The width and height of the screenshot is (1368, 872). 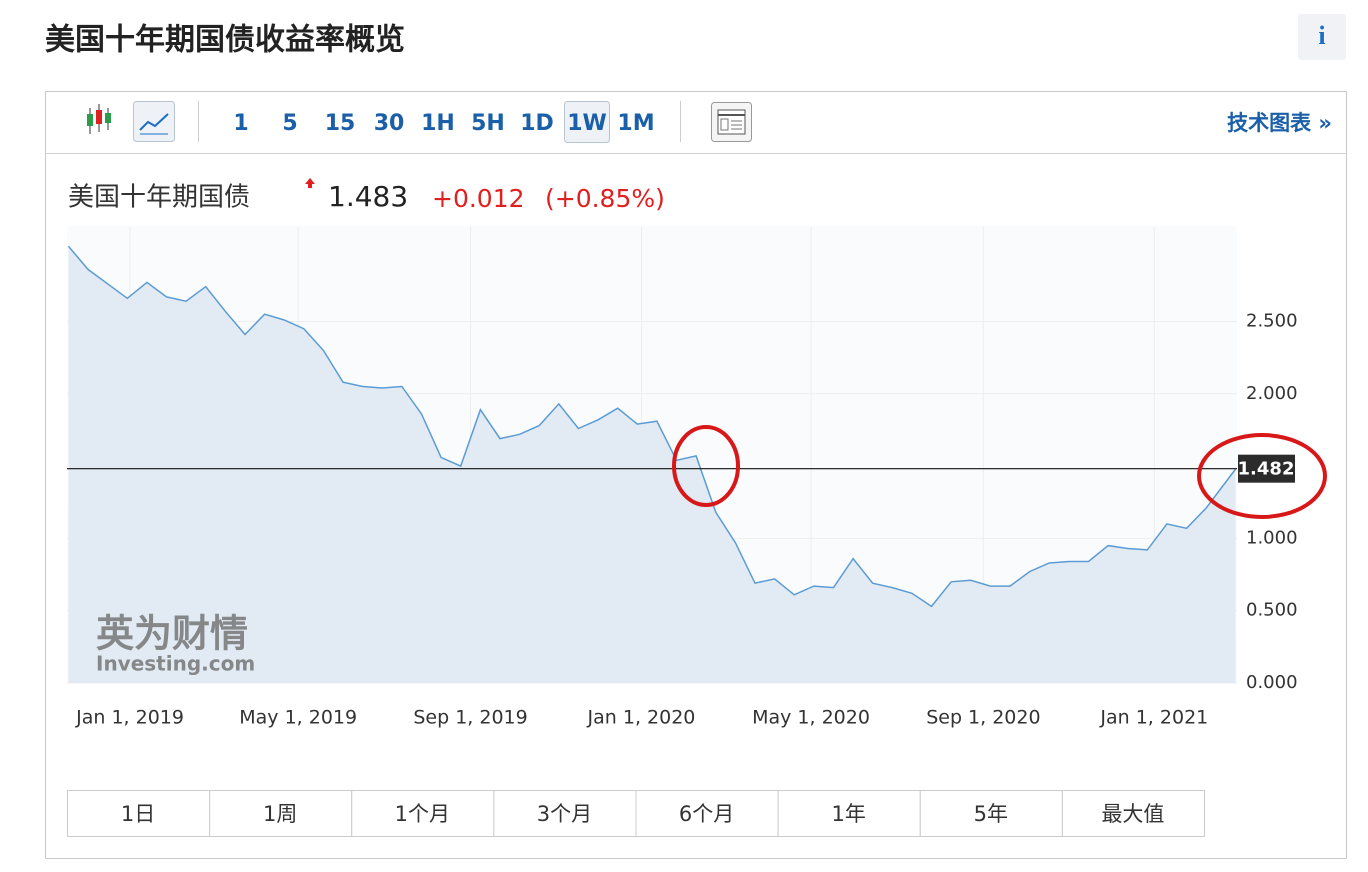 I want to click on y-tick-label: 0.000, so click(x=1272, y=682).